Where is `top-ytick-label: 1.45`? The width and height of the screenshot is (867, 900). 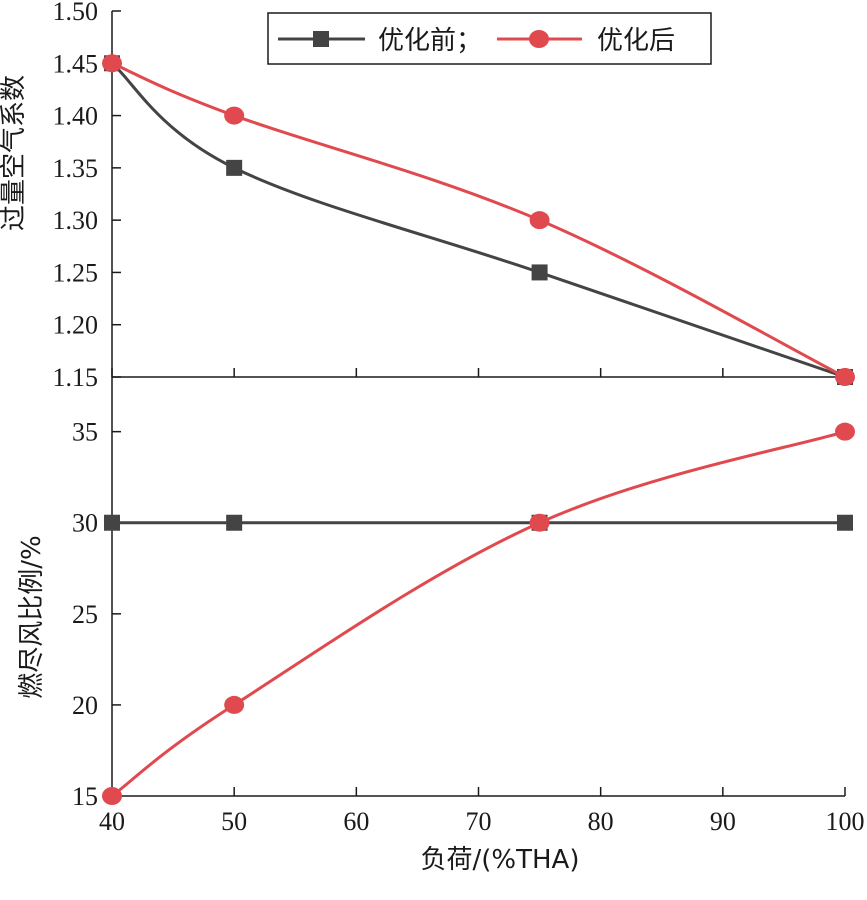
top-ytick-label: 1.45 is located at coordinates (76, 63).